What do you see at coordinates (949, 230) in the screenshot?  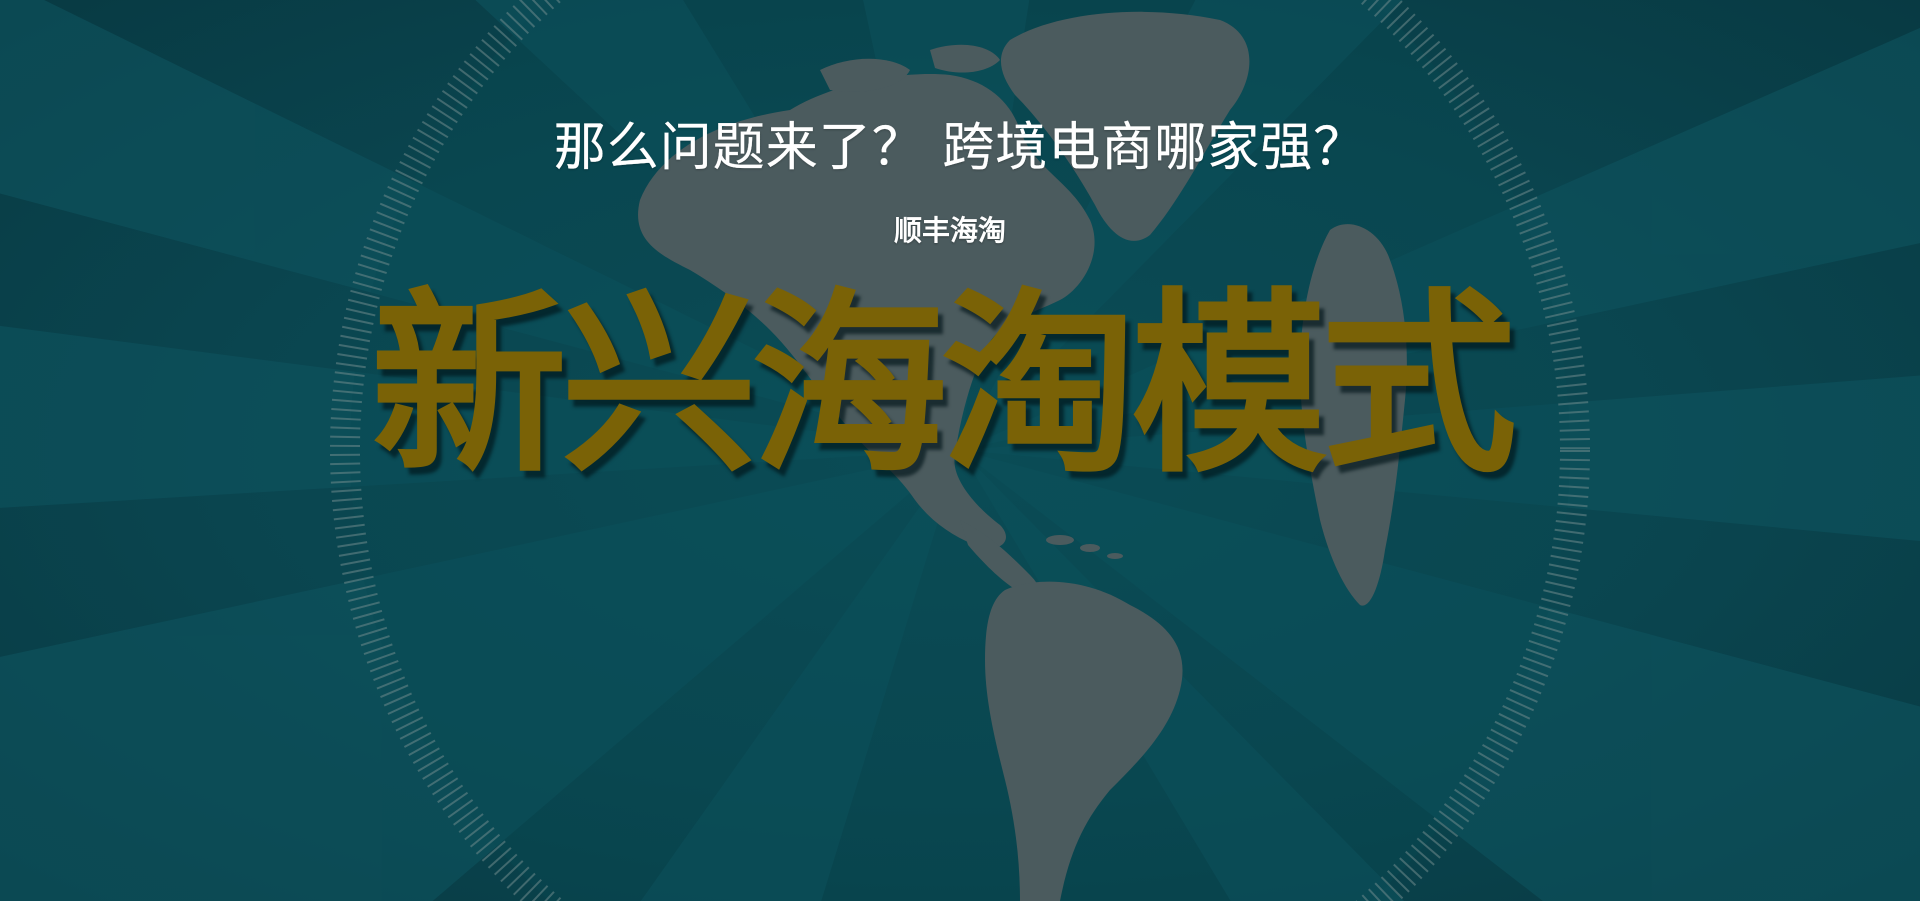 I see `brand-label: 顺丰海淘` at bounding box center [949, 230].